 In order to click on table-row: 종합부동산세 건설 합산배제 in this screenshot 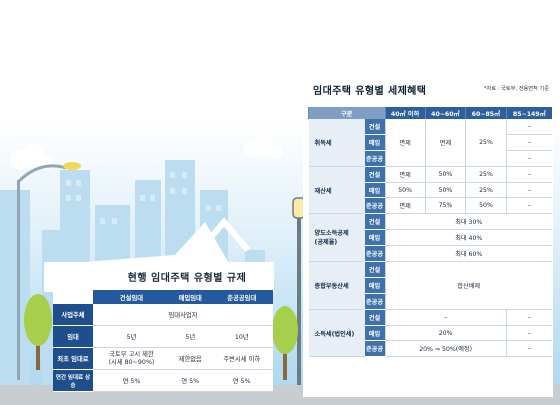, I will do `click(430, 285)`.